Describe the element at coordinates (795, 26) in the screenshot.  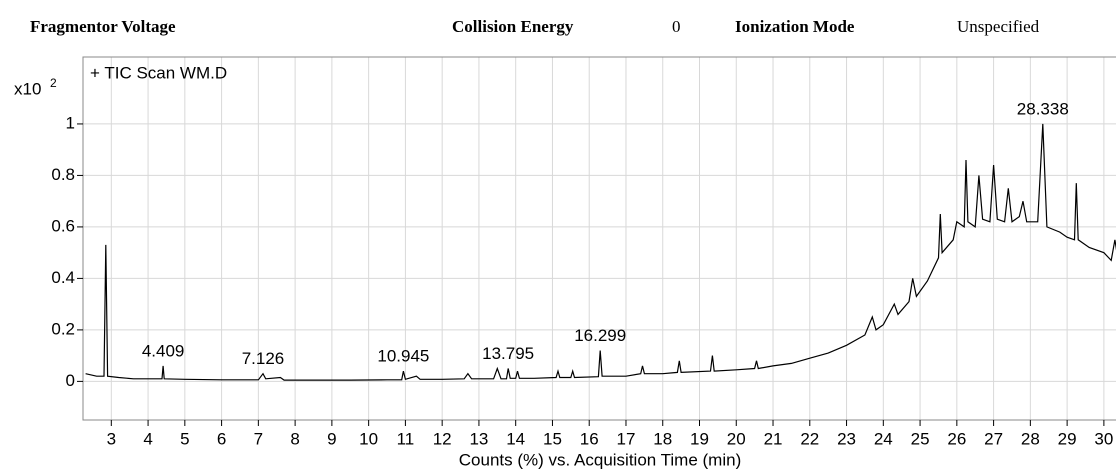
I see `header-label: Ionization Mode` at that location.